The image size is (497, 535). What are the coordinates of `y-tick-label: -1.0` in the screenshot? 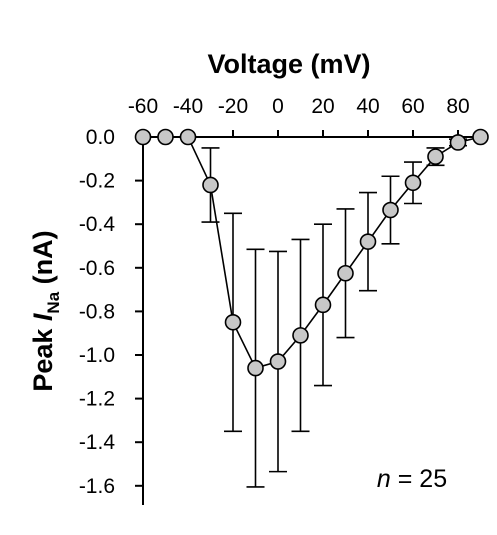 It's located at (97, 355).